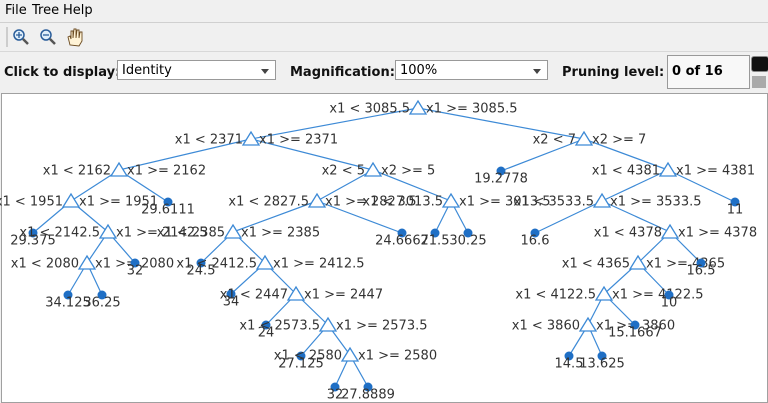  What do you see at coordinates (16, 10) in the screenshot?
I see `menu-item: File` at bounding box center [16, 10].